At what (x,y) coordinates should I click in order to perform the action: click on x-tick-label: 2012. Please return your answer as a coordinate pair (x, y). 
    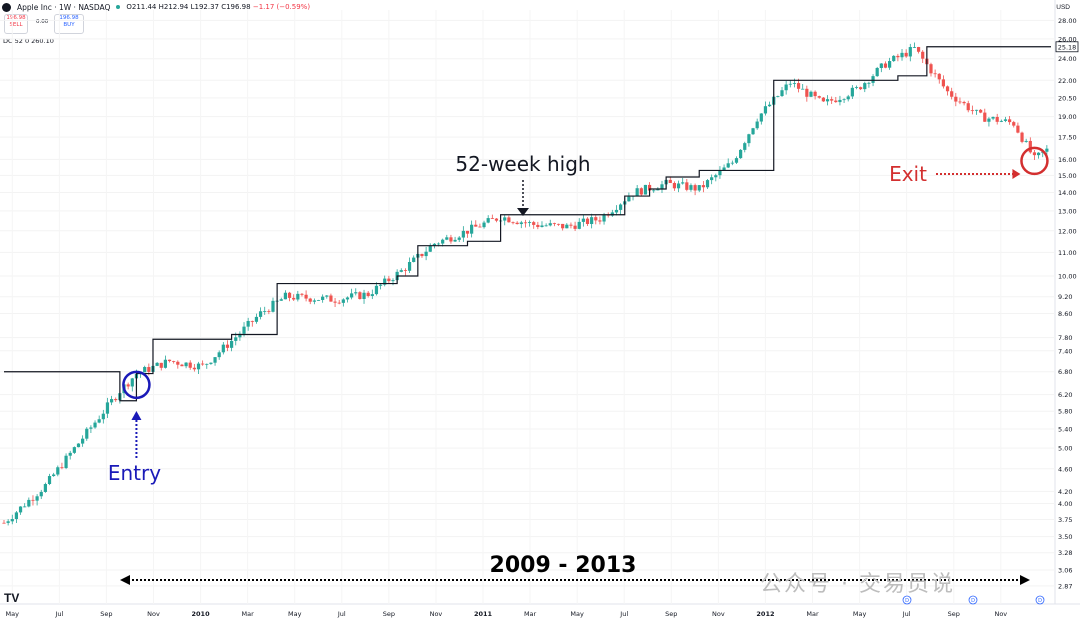
    Looking at the image, I should click on (765, 614).